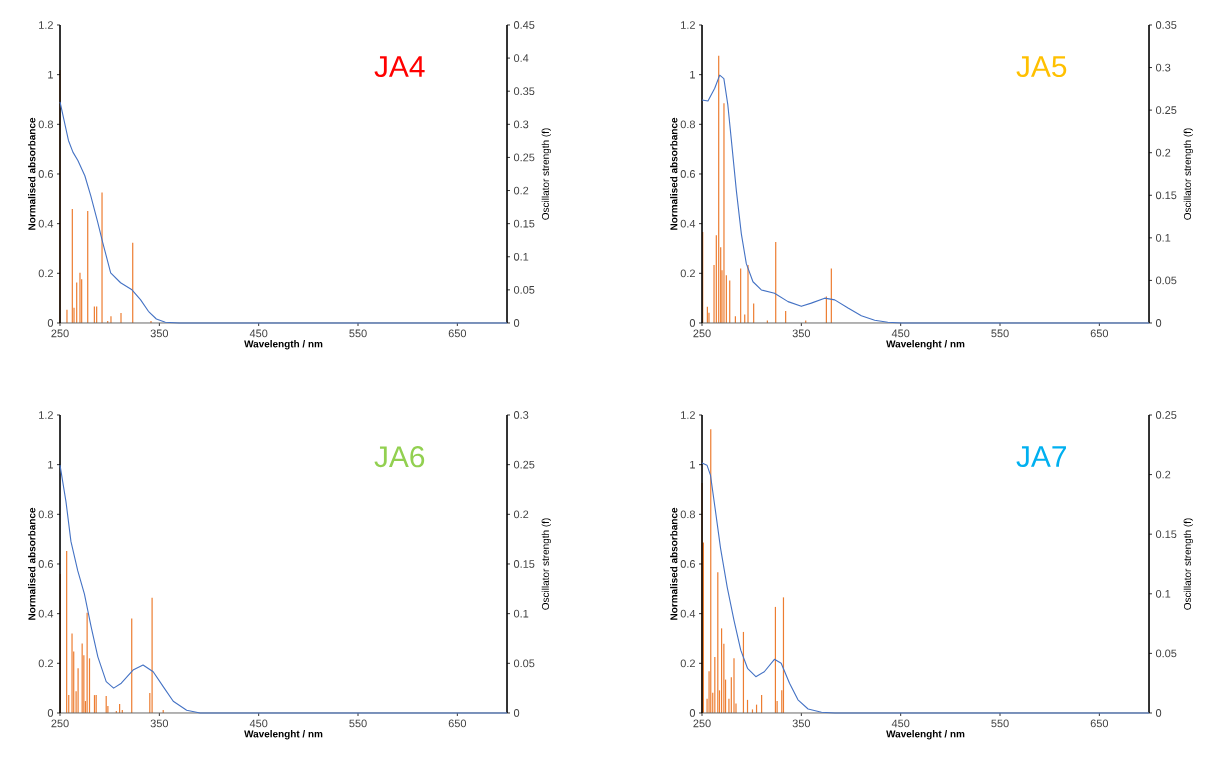 The image size is (1209, 758). What do you see at coordinates (1041, 67) in the screenshot?
I see `text: JA5` at bounding box center [1041, 67].